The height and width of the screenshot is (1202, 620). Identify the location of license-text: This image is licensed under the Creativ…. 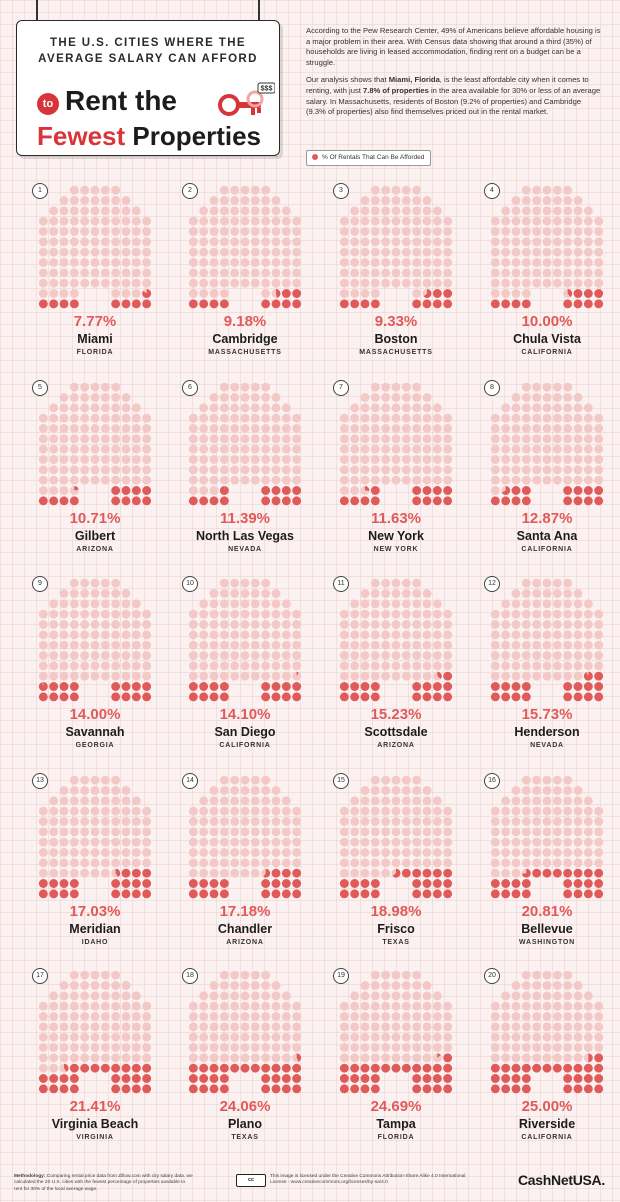
(368, 1180).